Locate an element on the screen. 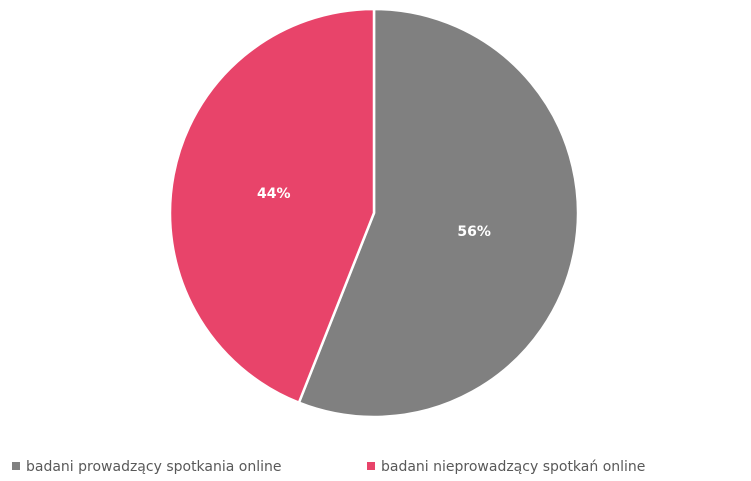 This screenshot has width=751, height=481. legend-label: badani prowadzący spotkania online is located at coordinates (154, 467).